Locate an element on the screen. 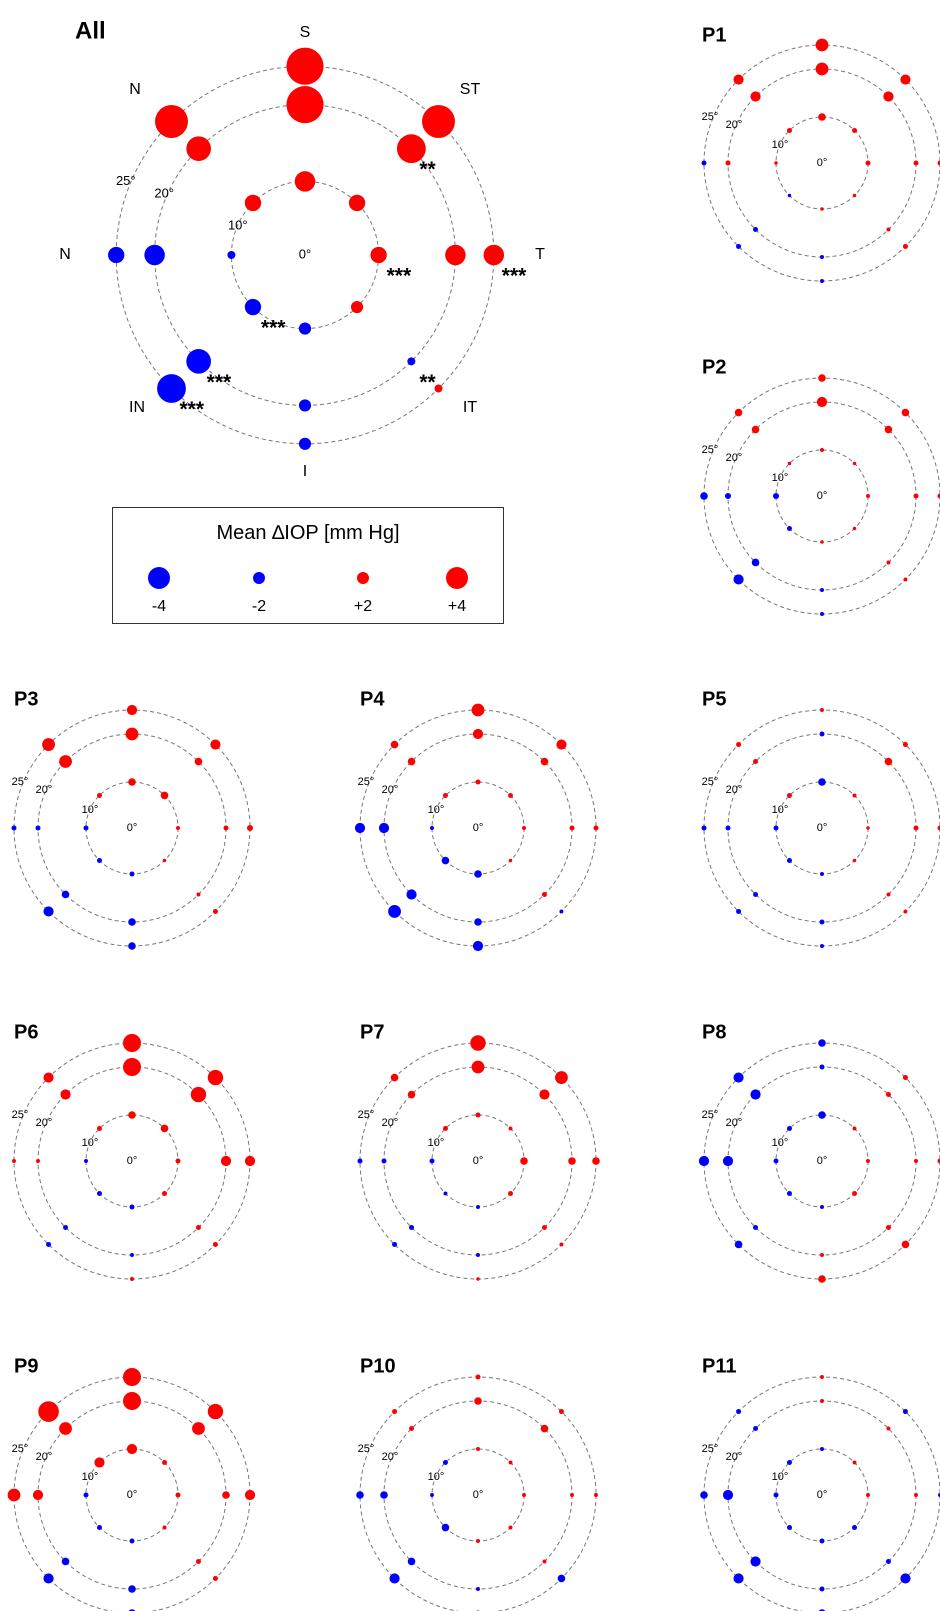 The width and height of the screenshot is (940, 1611). legend-item-minus-2: -2 is located at coordinates (259, 590).